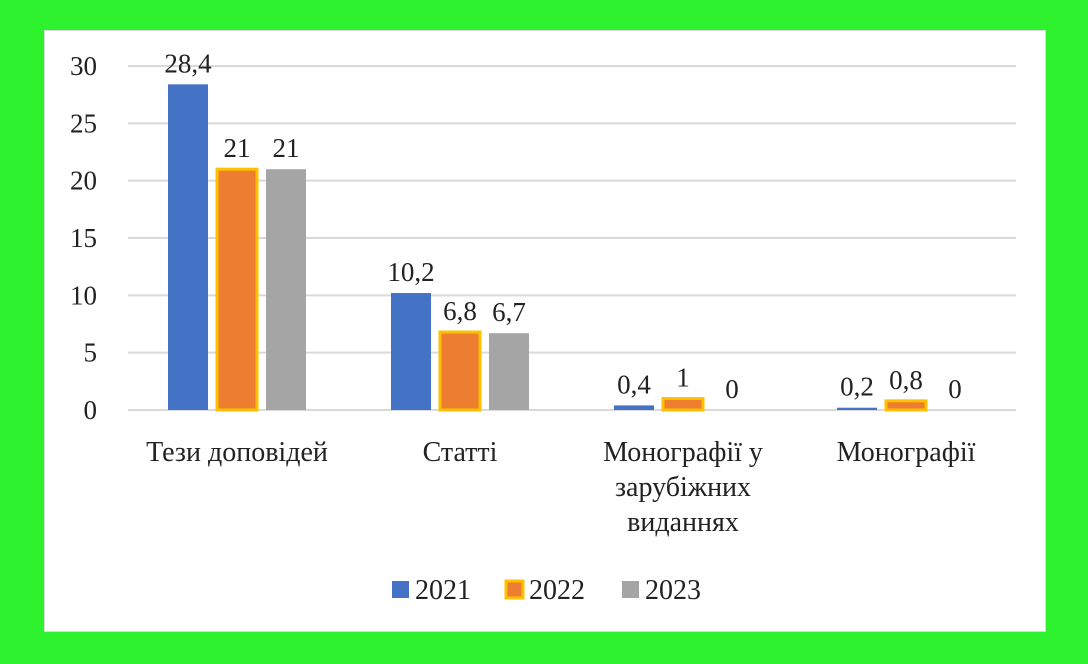 Image resolution: width=1088 pixels, height=664 pixels. Describe the element at coordinates (683, 378) in the screenshot. I see `data-label-2022-3: 1` at that location.